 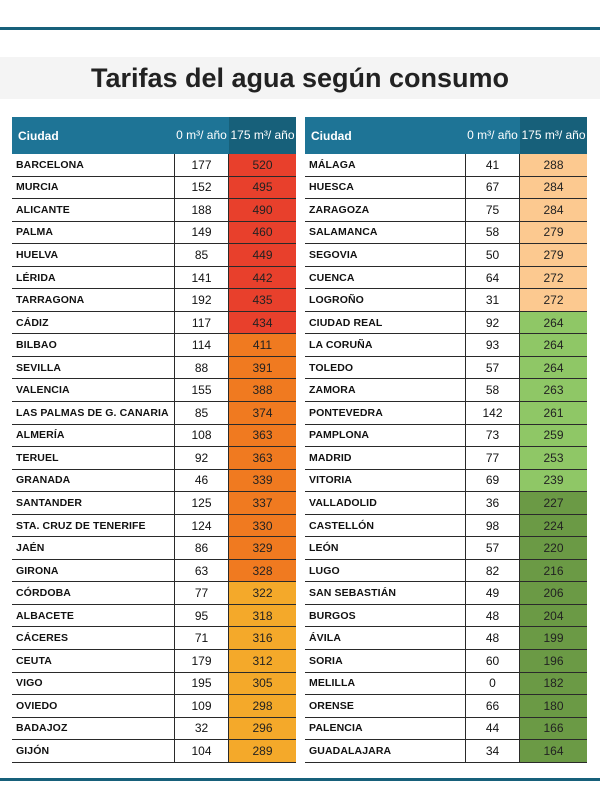 What do you see at coordinates (154, 413) in the screenshot?
I see `table-row: LAS PALMAS DE G. CANARIA 85 374` at bounding box center [154, 413].